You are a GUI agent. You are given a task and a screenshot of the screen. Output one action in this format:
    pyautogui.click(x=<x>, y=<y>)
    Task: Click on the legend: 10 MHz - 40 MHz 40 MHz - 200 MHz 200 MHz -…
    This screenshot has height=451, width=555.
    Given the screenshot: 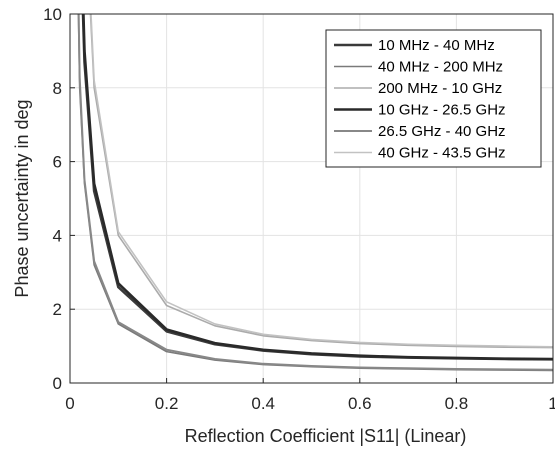 What is the action you would take?
    pyautogui.click(x=433, y=98)
    